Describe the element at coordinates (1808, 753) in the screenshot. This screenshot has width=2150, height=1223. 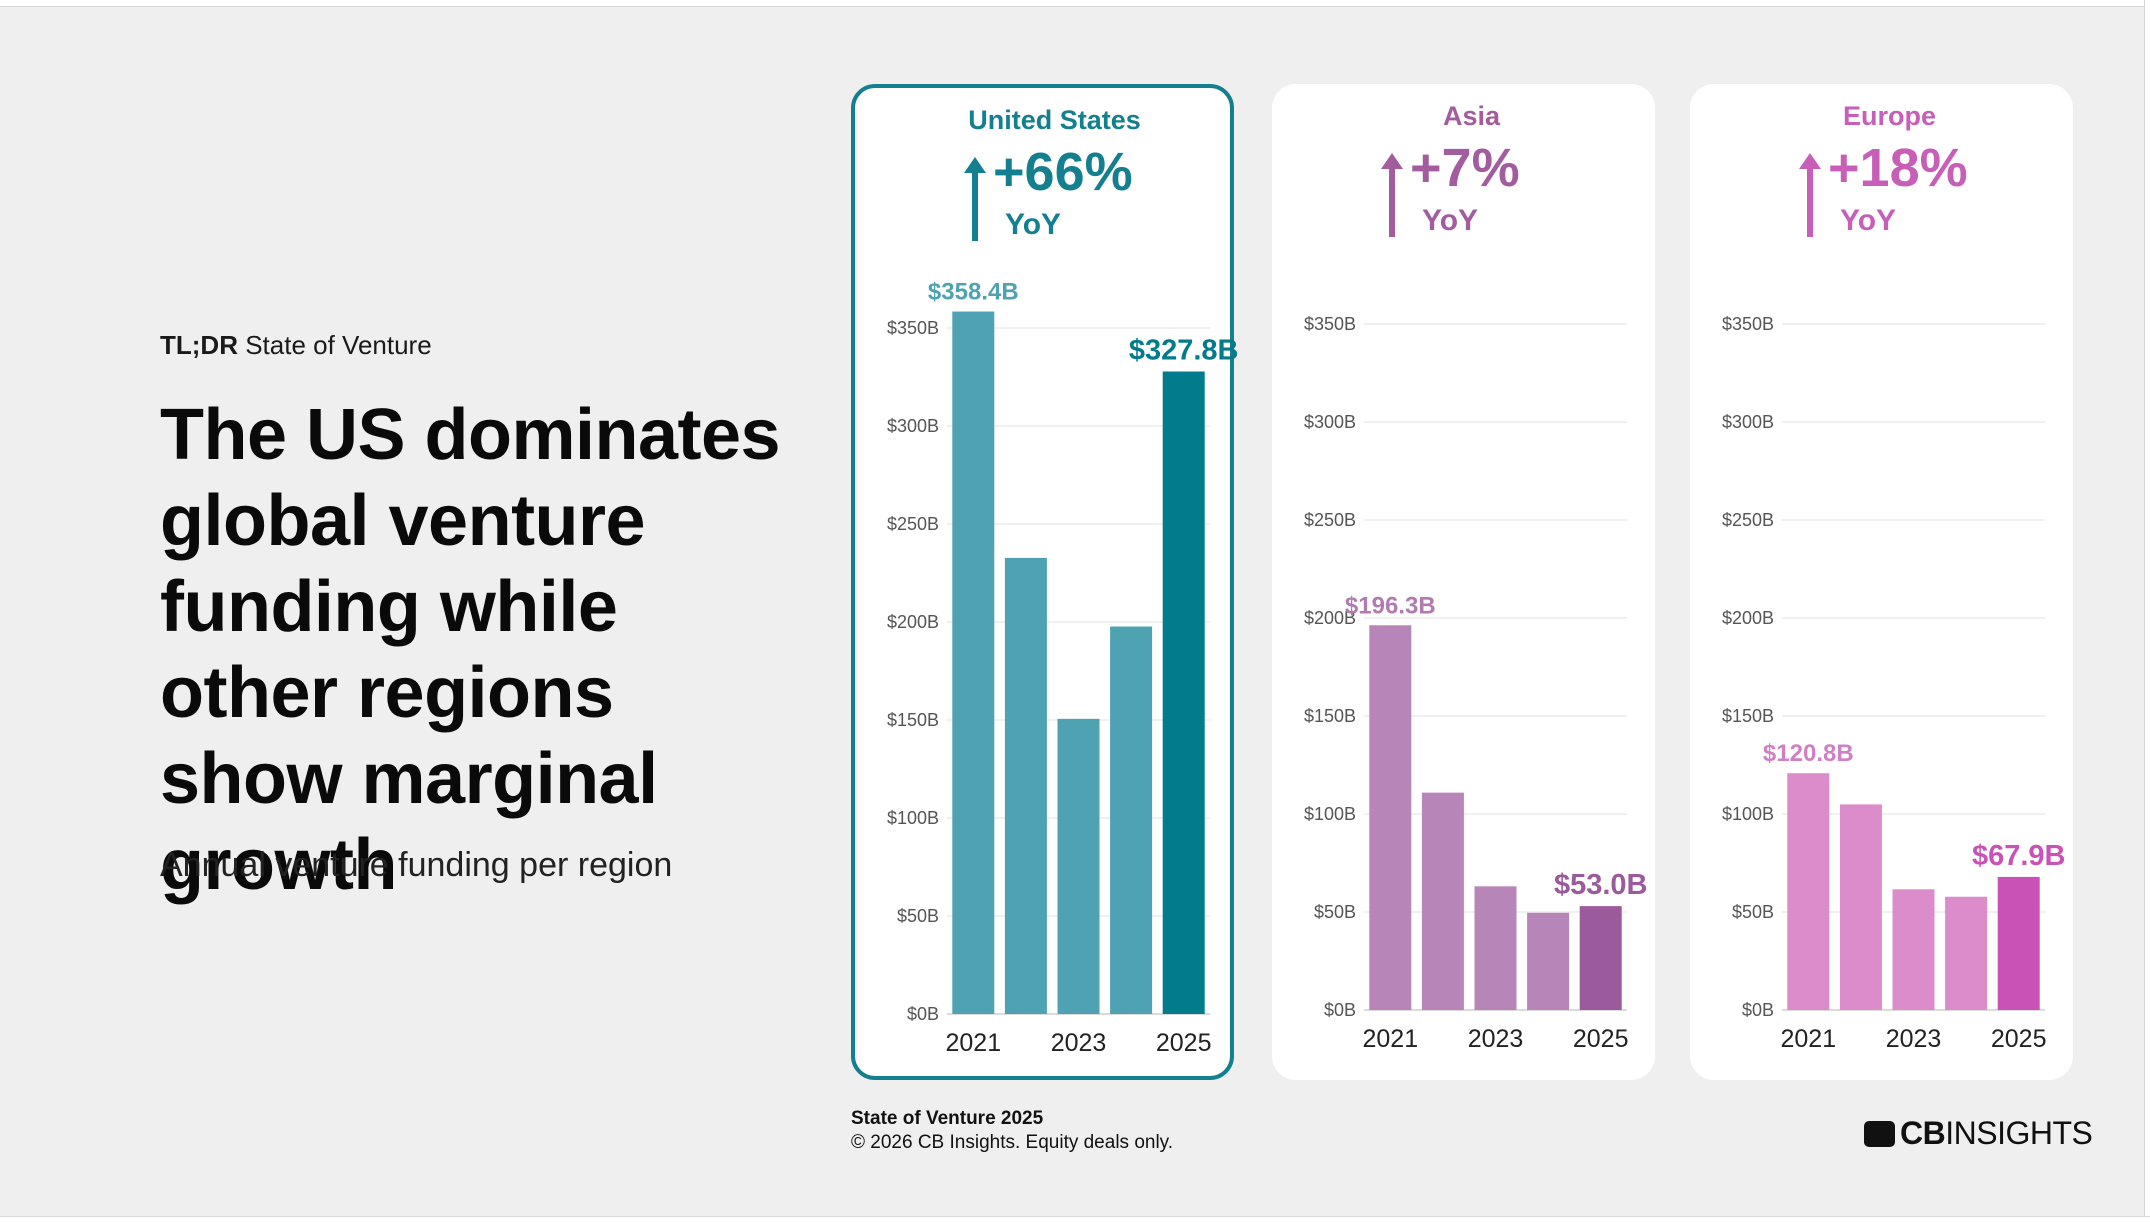
I see `data-label: $120.8B` at that location.